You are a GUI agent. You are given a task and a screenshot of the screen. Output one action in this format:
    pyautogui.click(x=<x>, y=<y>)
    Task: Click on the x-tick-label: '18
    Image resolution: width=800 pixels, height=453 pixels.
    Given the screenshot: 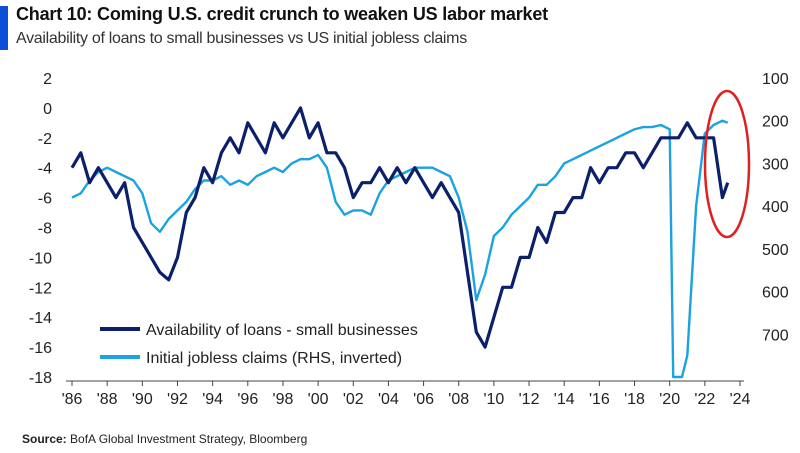 What is the action you would take?
    pyautogui.click(x=634, y=399)
    